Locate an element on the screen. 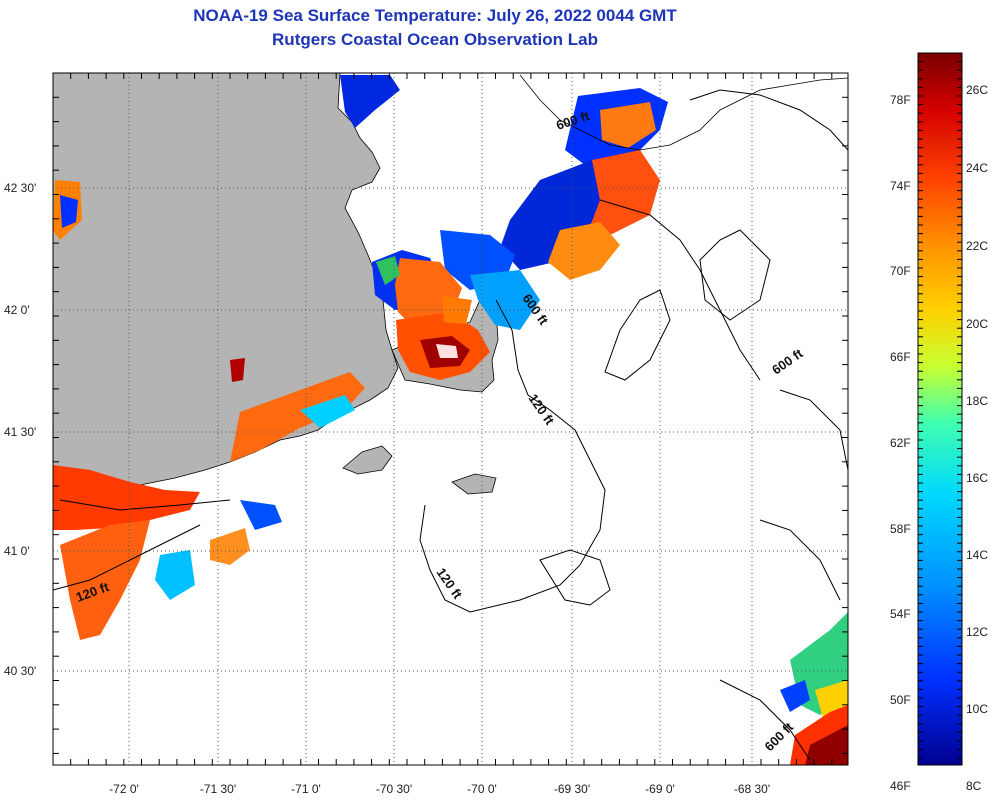 The width and height of the screenshot is (992, 802). colorbar-c-label: 22C is located at coordinates (977, 246).